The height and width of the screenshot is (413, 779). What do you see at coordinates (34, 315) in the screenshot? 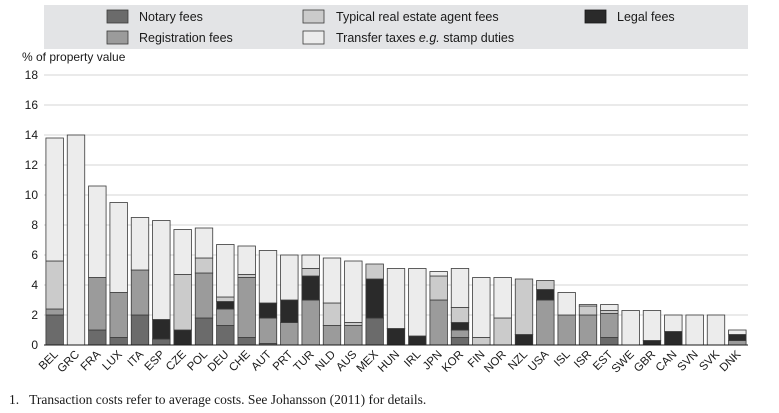
I see `y-tick-label: 2` at bounding box center [34, 315].